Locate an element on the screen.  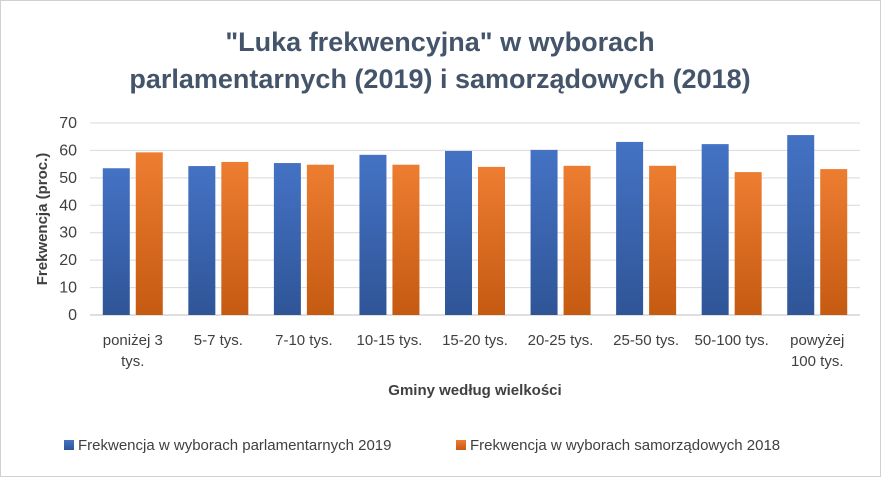
y-tick-label: 10 is located at coordinates (68, 288).